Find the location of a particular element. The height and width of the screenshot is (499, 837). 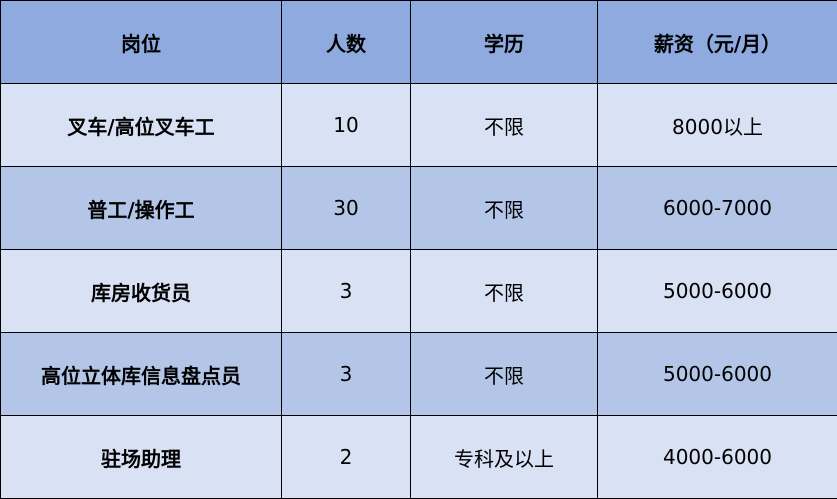

cell-position: 叉车/高位叉车工 is located at coordinates (141, 125).